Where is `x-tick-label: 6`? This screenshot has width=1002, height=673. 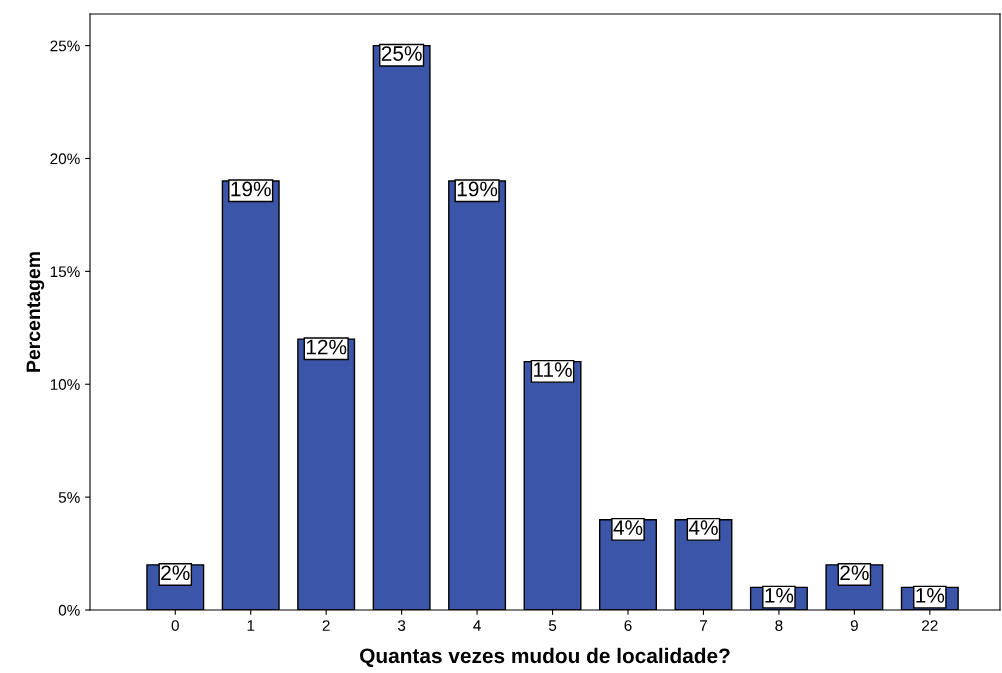
x-tick-label: 6 is located at coordinates (628, 625).